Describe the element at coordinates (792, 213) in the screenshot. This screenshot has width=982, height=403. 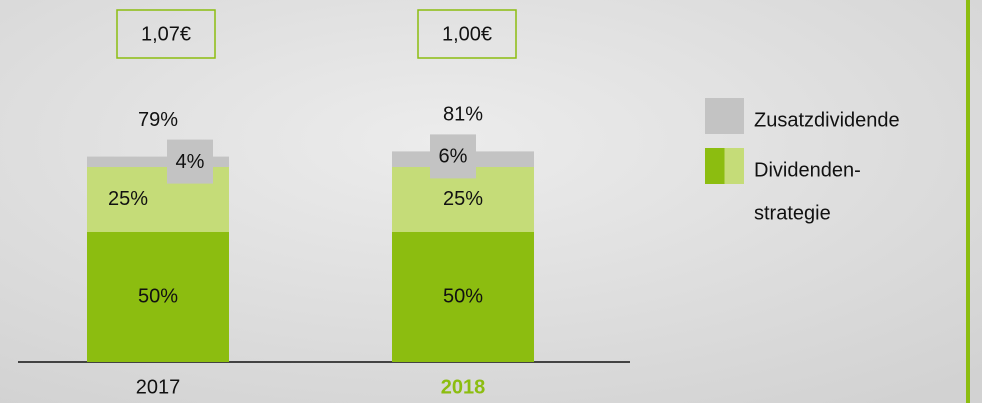
I see `legend-label: strategie` at that location.